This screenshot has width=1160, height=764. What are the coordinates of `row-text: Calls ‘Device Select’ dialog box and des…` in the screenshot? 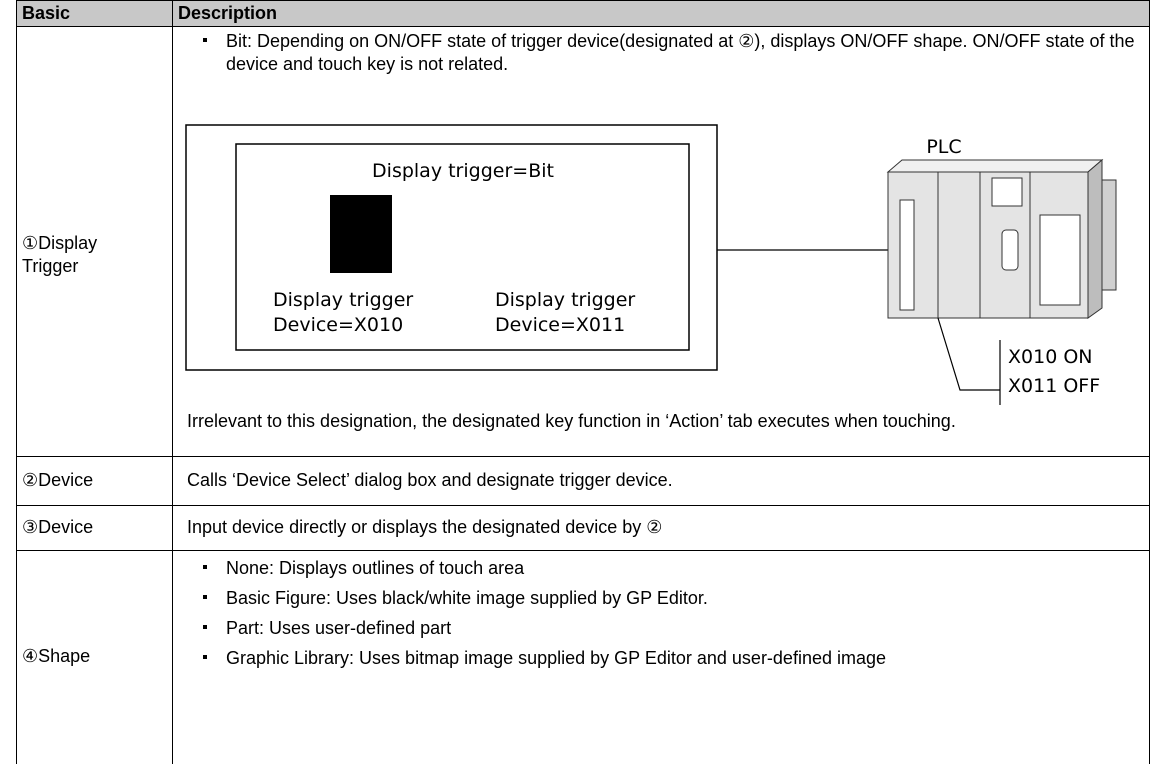 It's located at (430, 480).